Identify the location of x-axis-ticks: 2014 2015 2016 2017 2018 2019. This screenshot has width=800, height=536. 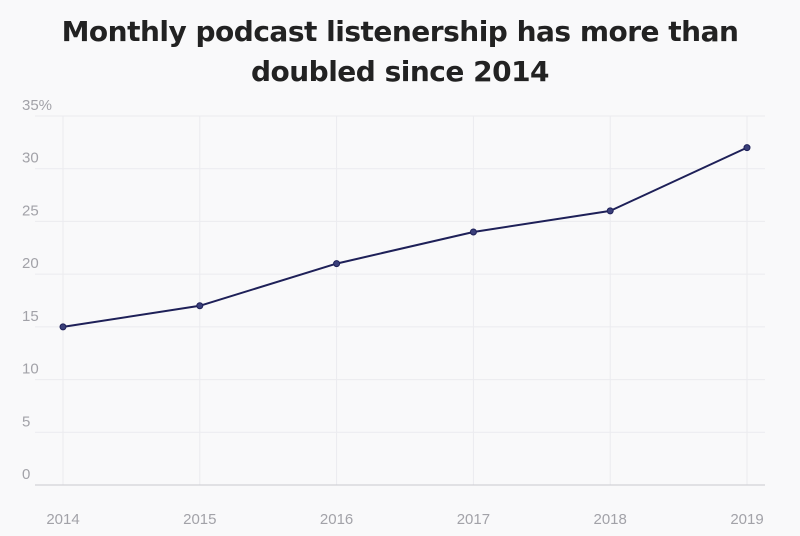
(404, 519).